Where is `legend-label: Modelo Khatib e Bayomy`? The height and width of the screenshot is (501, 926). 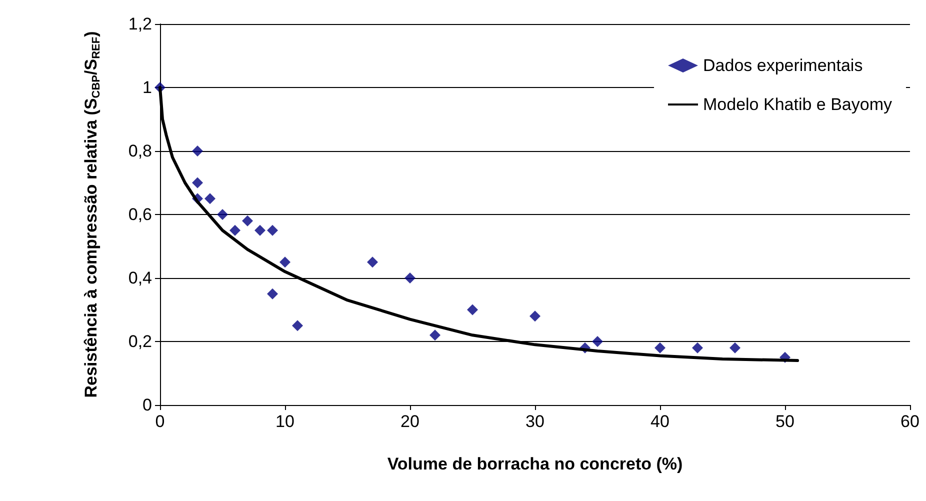
legend-label: Modelo Khatib e Bayomy is located at coordinates (797, 104).